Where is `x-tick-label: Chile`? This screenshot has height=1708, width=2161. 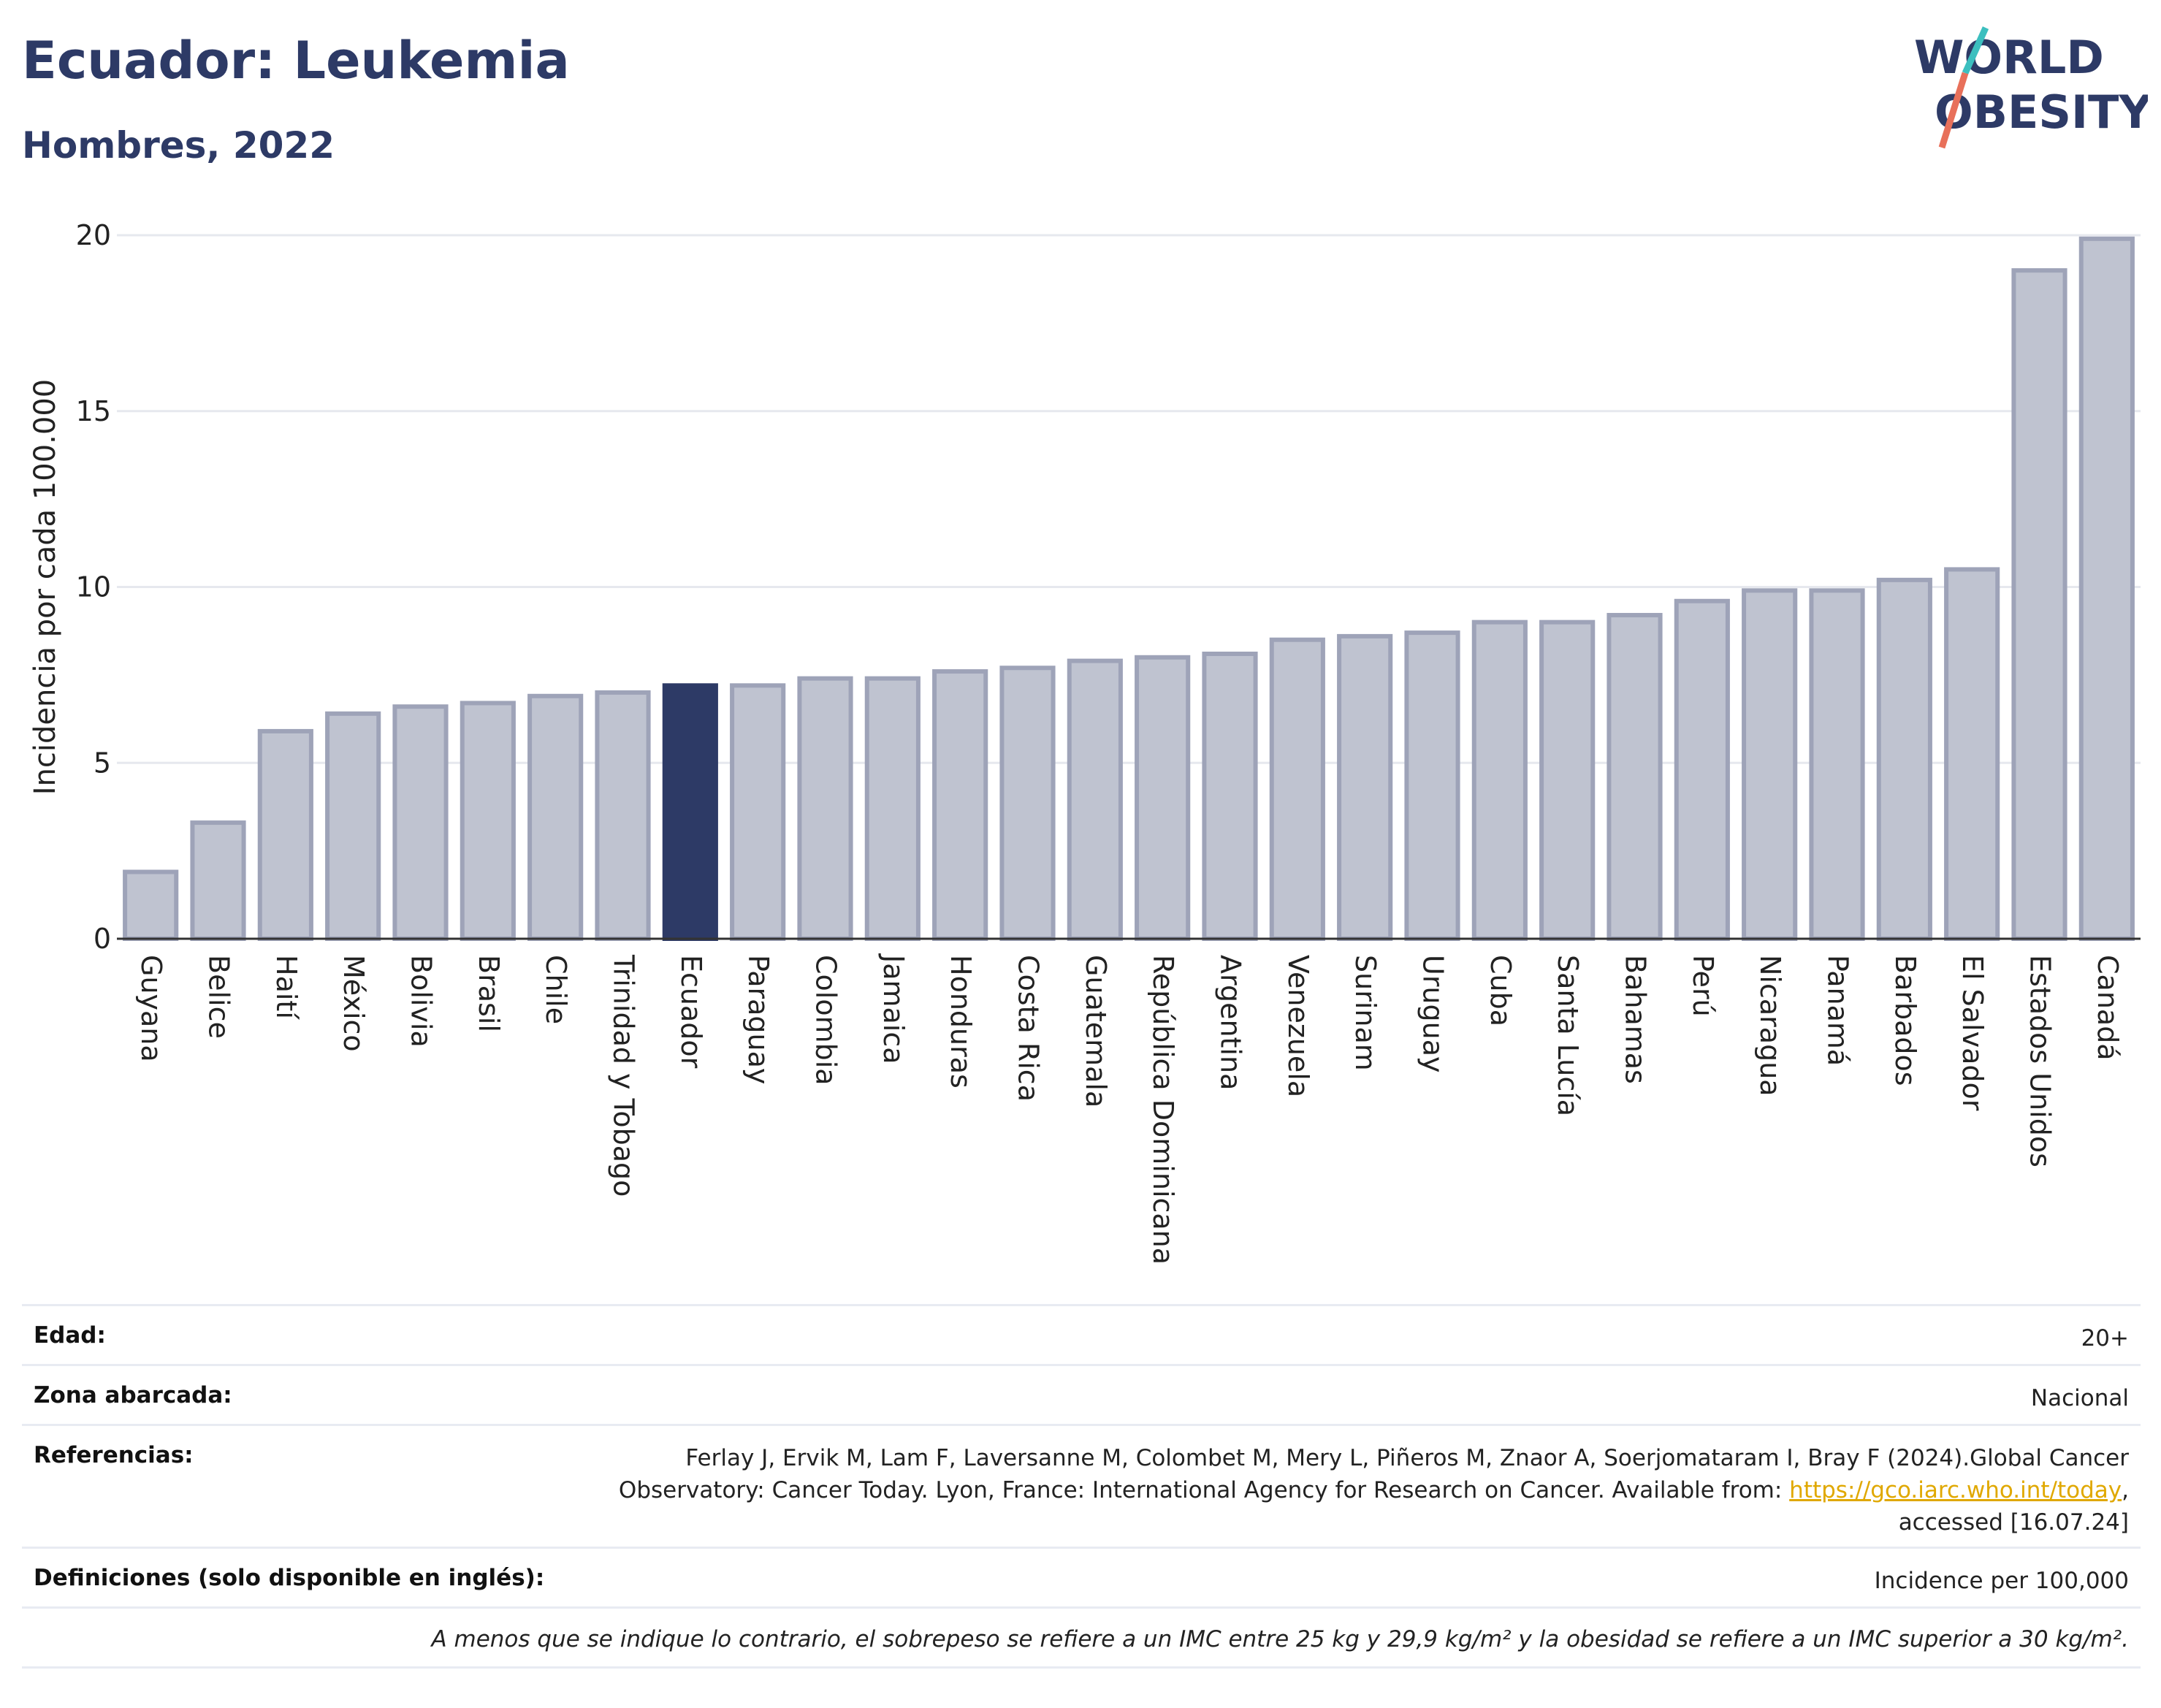
x-tick-label: Chile is located at coordinates (556, 989).